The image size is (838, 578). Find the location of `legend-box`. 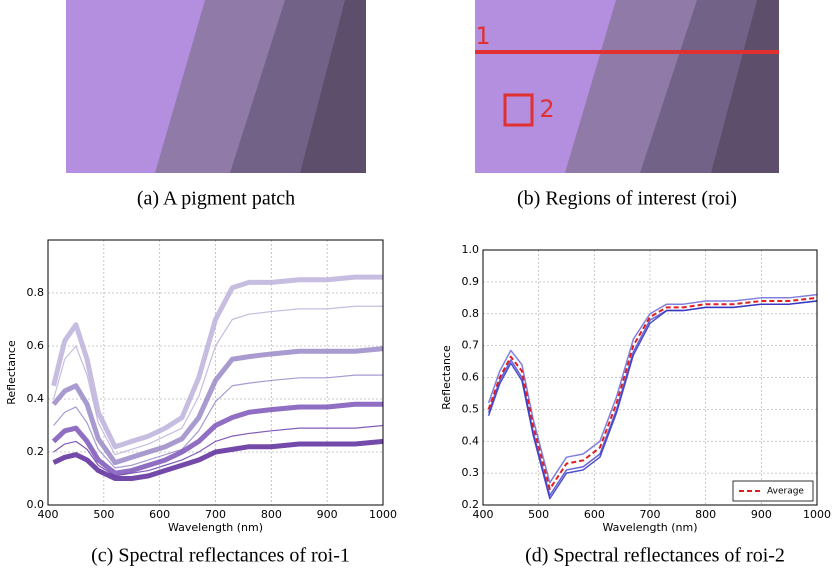

legend-box is located at coordinates (773, 491).